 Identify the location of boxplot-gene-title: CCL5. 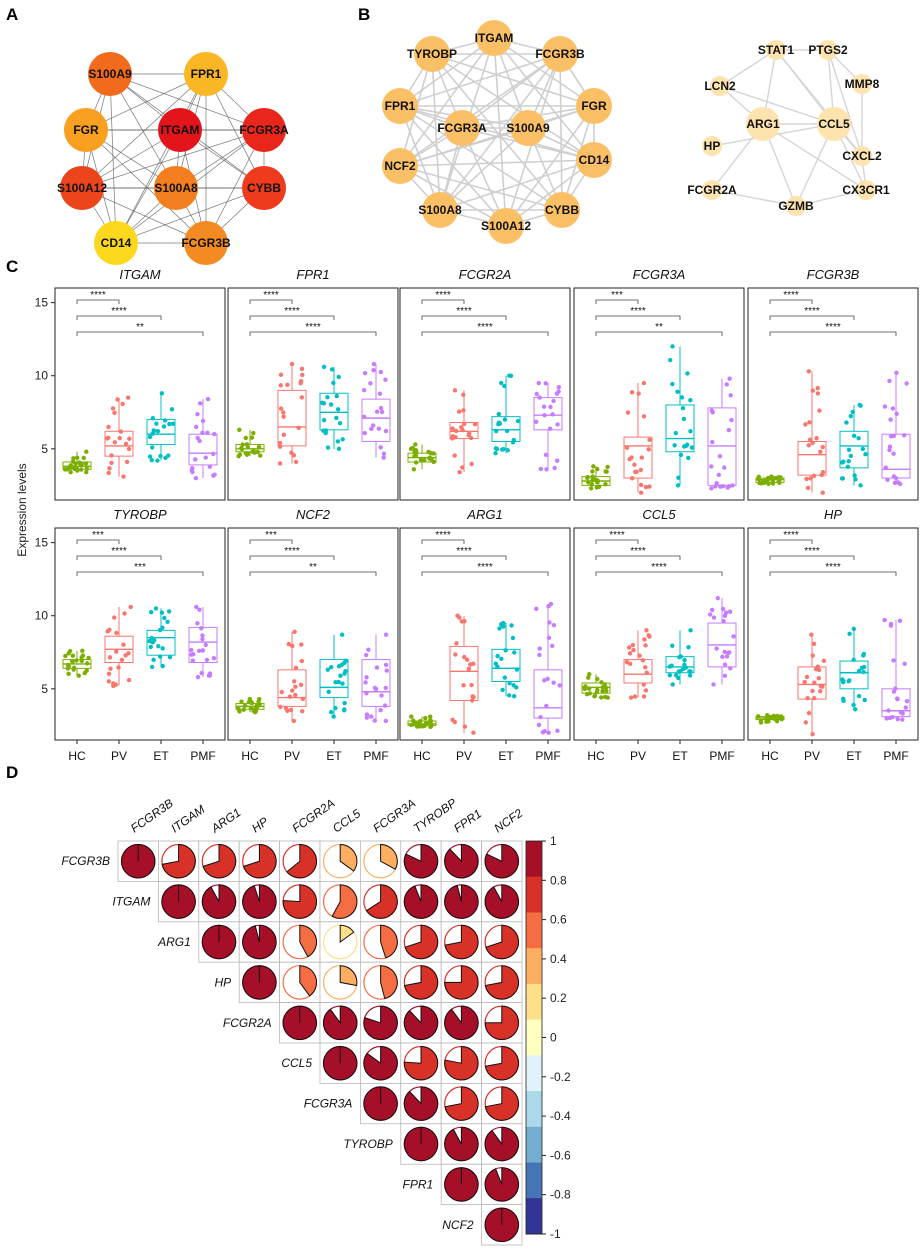
(659, 514).